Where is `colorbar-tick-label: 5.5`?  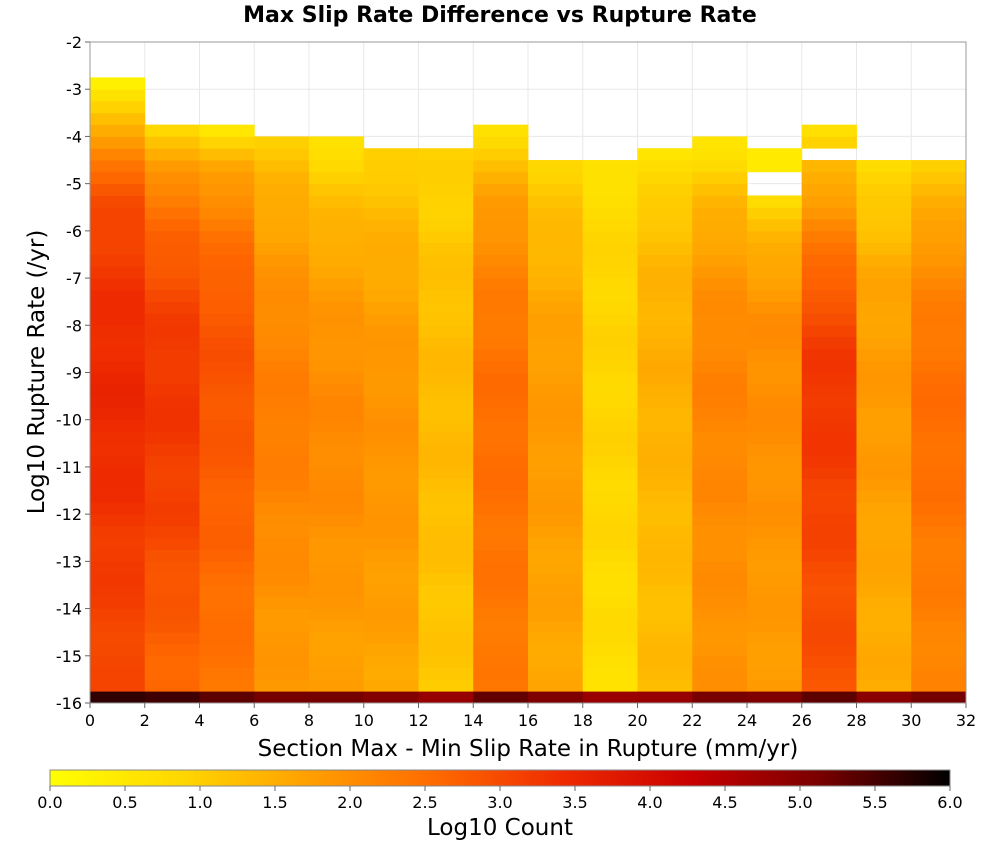 colorbar-tick-label: 5.5 is located at coordinates (874, 802).